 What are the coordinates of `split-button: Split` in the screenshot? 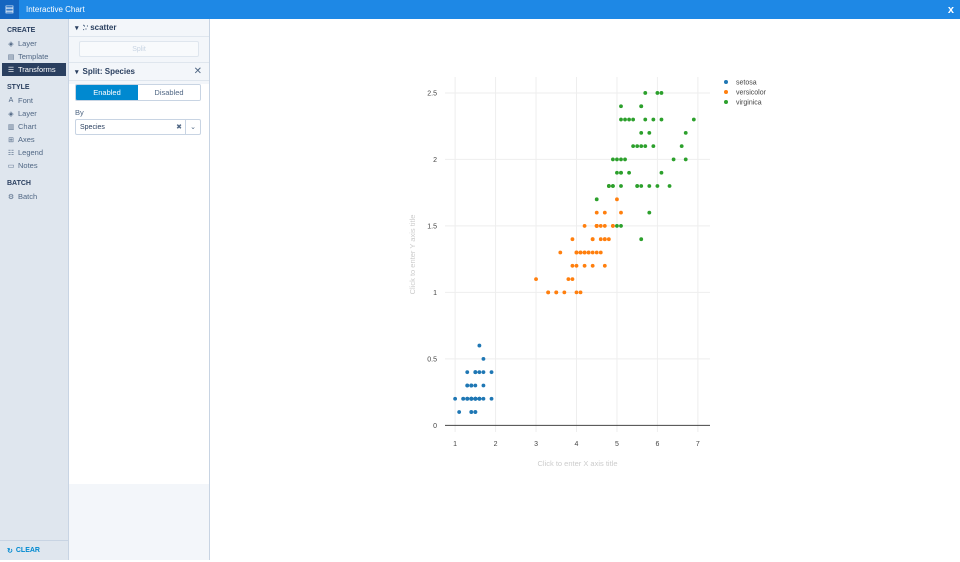 It's located at (139, 49).